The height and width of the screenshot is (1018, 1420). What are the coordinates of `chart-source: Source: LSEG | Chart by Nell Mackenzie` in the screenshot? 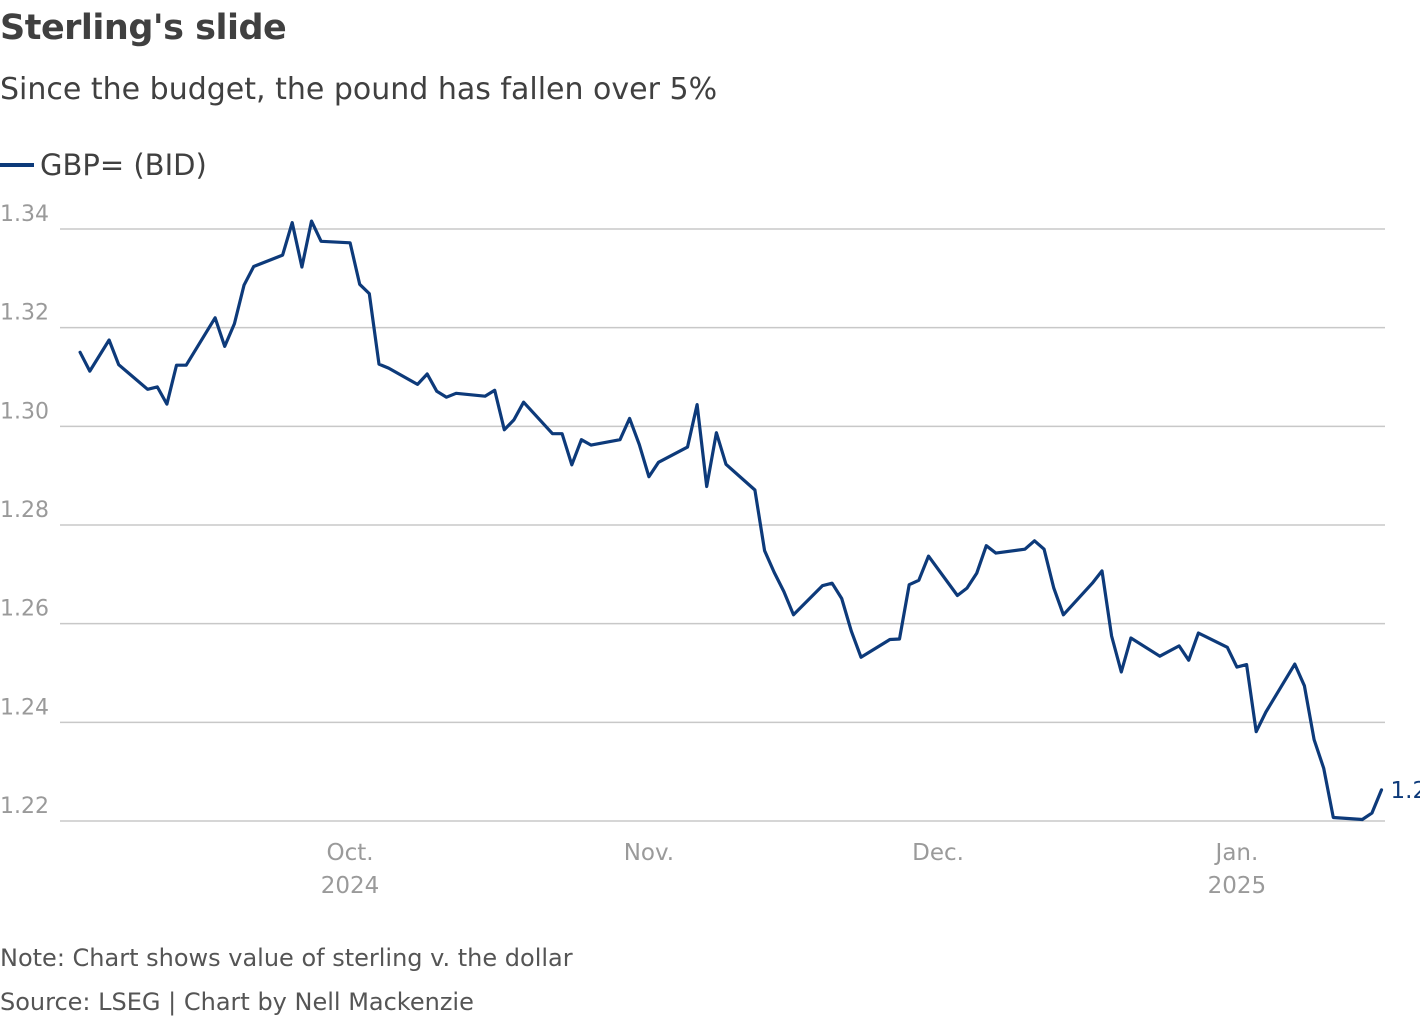 It's located at (237, 1002).